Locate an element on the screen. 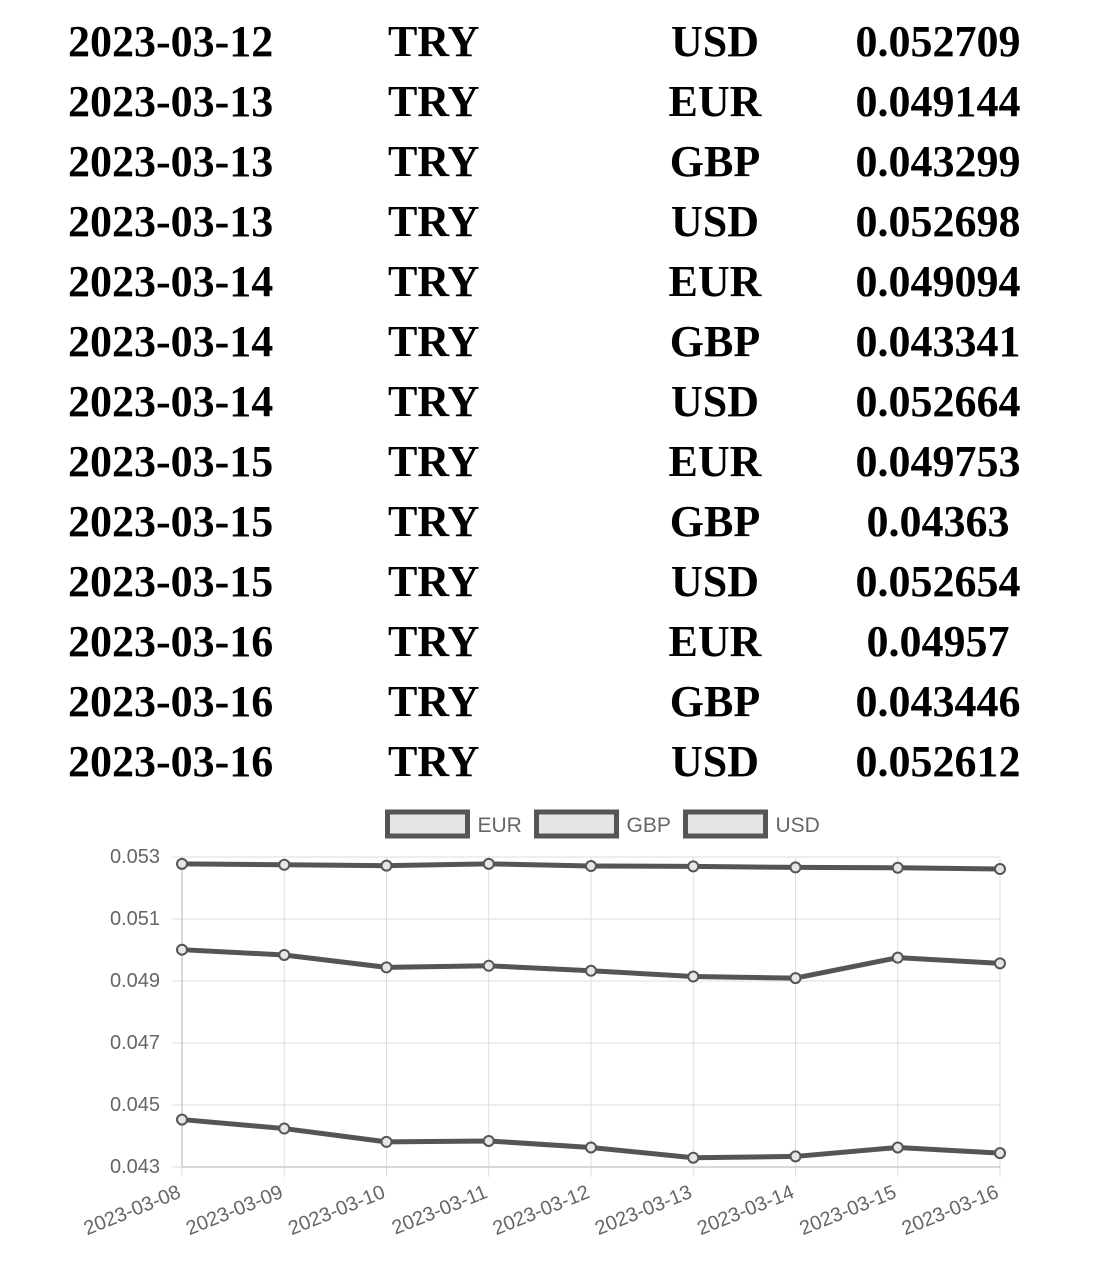 The image size is (1098, 1280). rate-cell: 0.052612 is located at coordinates (938, 761).